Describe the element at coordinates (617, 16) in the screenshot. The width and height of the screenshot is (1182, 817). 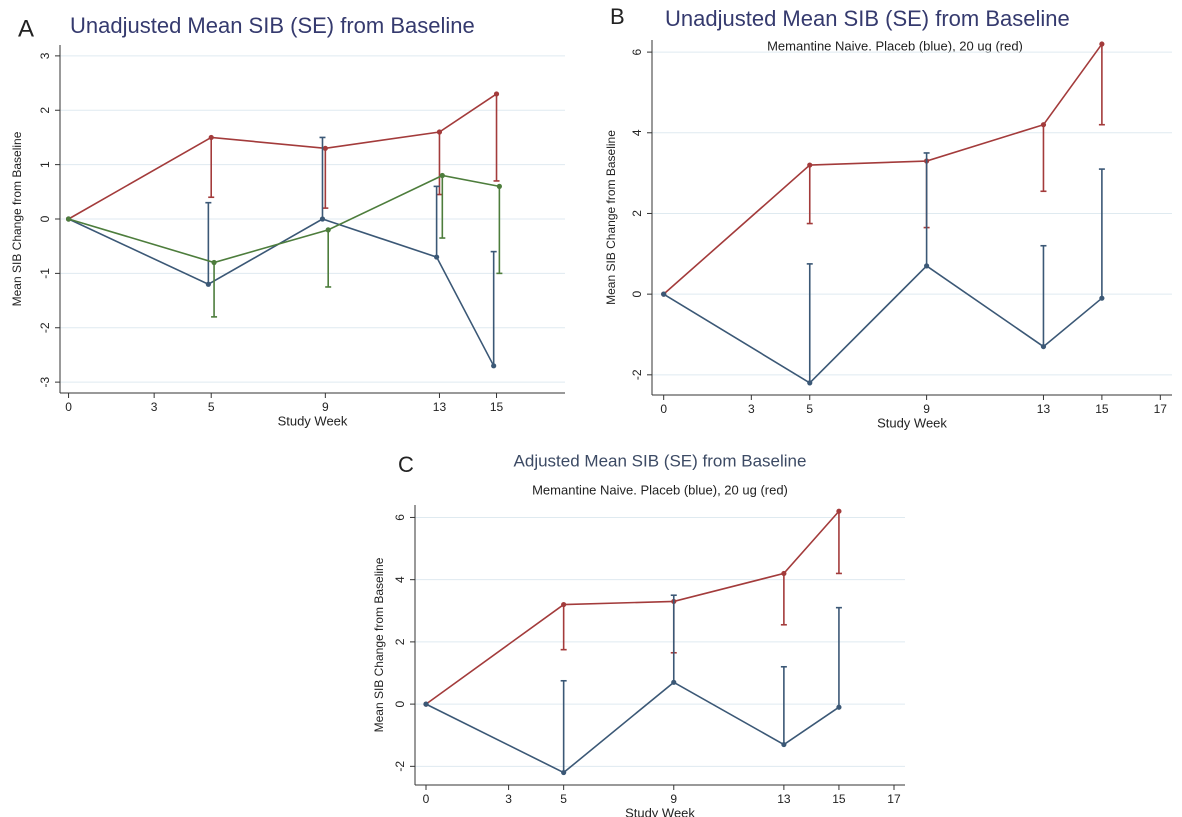
I see `panel-label: B` at that location.